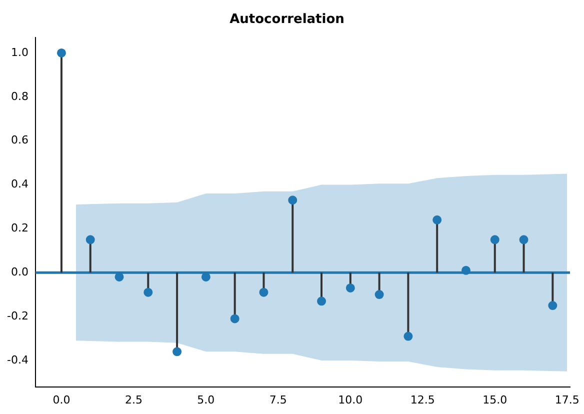  Describe the element at coordinates (133, 399) in the screenshot. I see `x-tick-label: 2.5` at that location.